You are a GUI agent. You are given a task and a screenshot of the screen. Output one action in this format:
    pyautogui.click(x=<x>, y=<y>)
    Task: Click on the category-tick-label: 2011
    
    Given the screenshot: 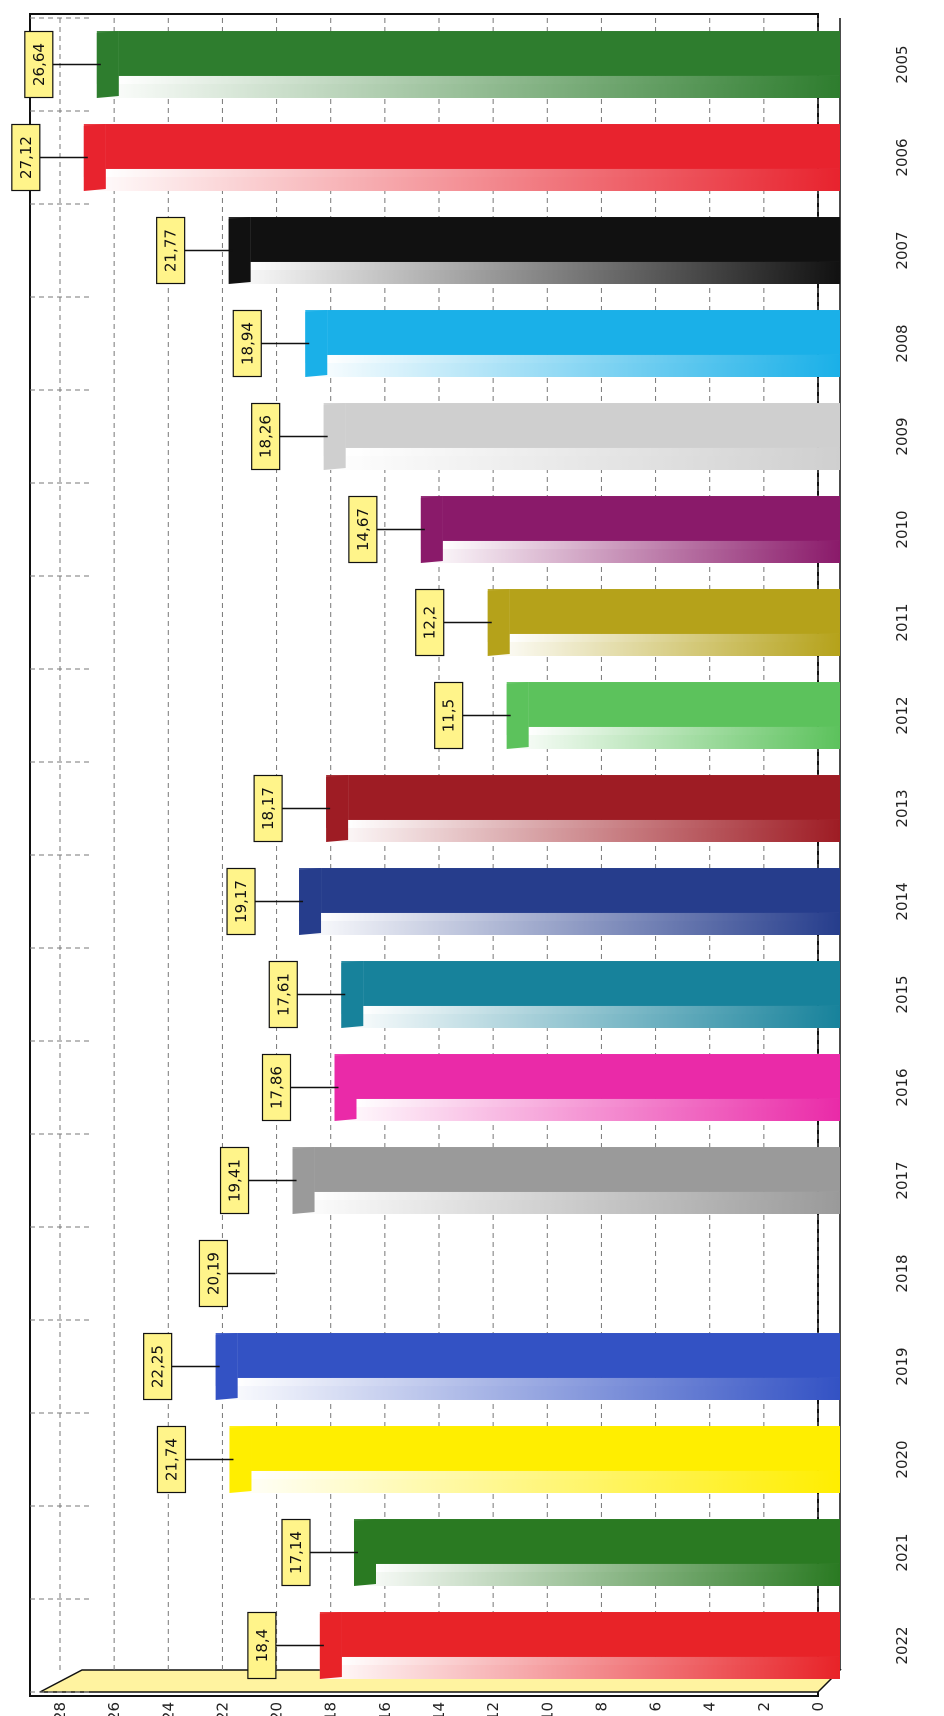 What is the action you would take?
    pyautogui.click(x=902, y=622)
    